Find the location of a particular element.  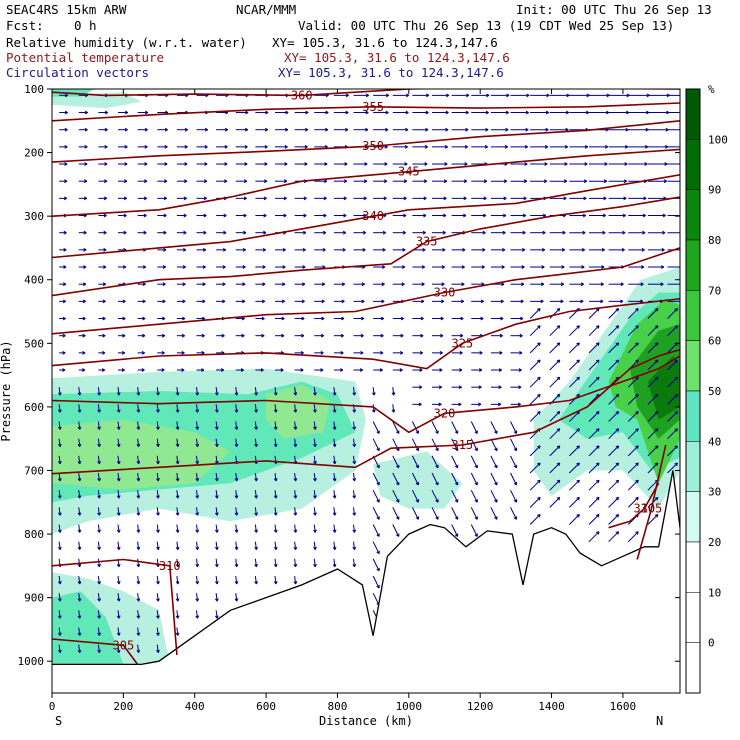

colorbar-tick-label: 50 is located at coordinates (714, 391).